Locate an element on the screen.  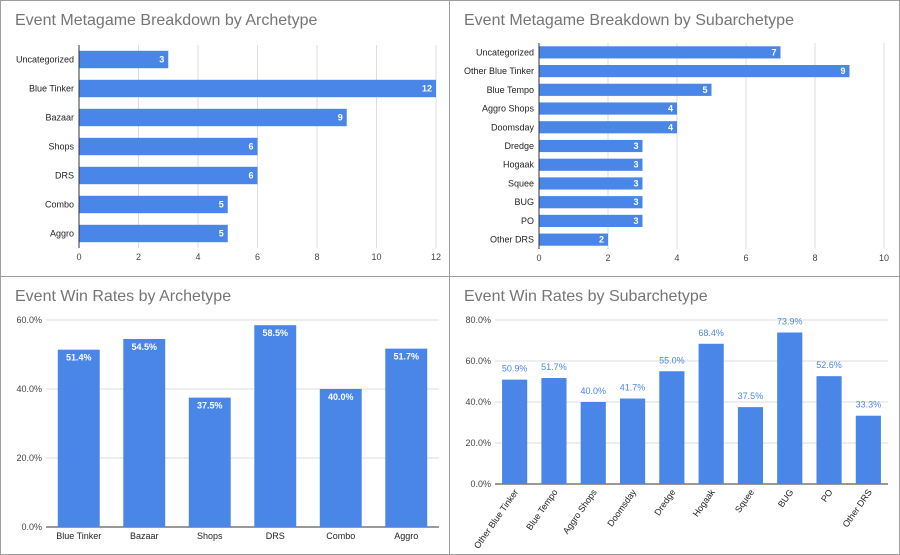
data-label: 52.6% is located at coordinates (829, 365).